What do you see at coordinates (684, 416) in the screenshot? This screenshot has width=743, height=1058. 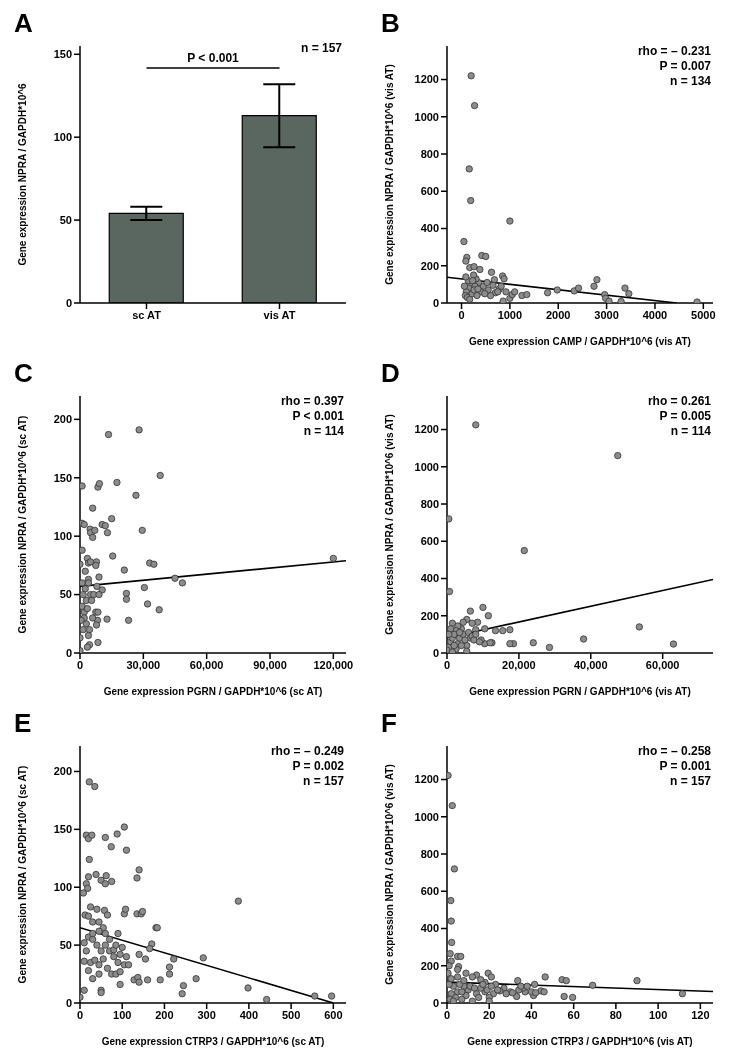 I see `annotation: P = 0.005` at bounding box center [684, 416].